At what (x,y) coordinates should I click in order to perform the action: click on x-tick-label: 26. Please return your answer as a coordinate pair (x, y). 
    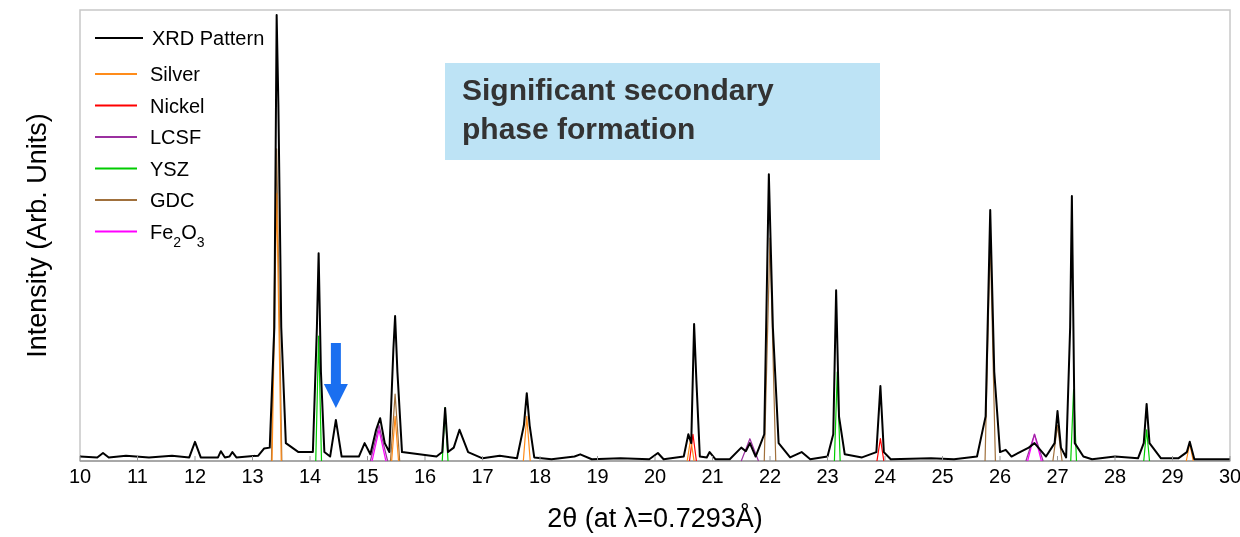
    Looking at the image, I should click on (1000, 476).